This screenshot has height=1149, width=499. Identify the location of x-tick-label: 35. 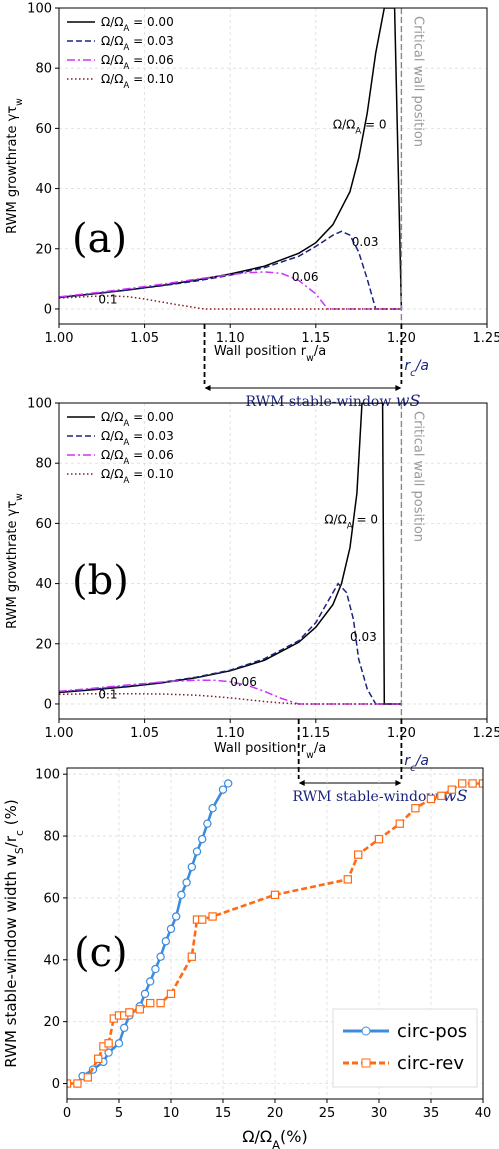
(431, 1113).